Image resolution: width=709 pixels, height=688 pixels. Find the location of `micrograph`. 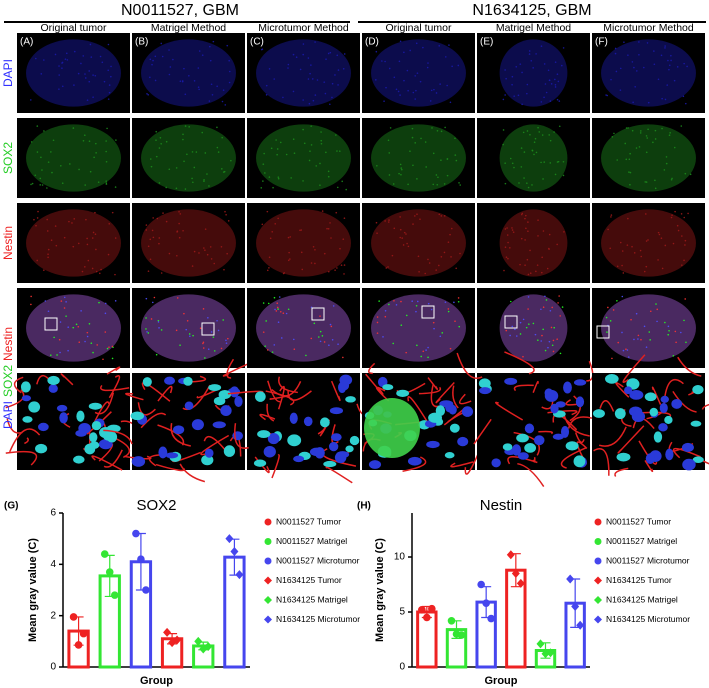

micrograph is located at coordinates (533, 243).